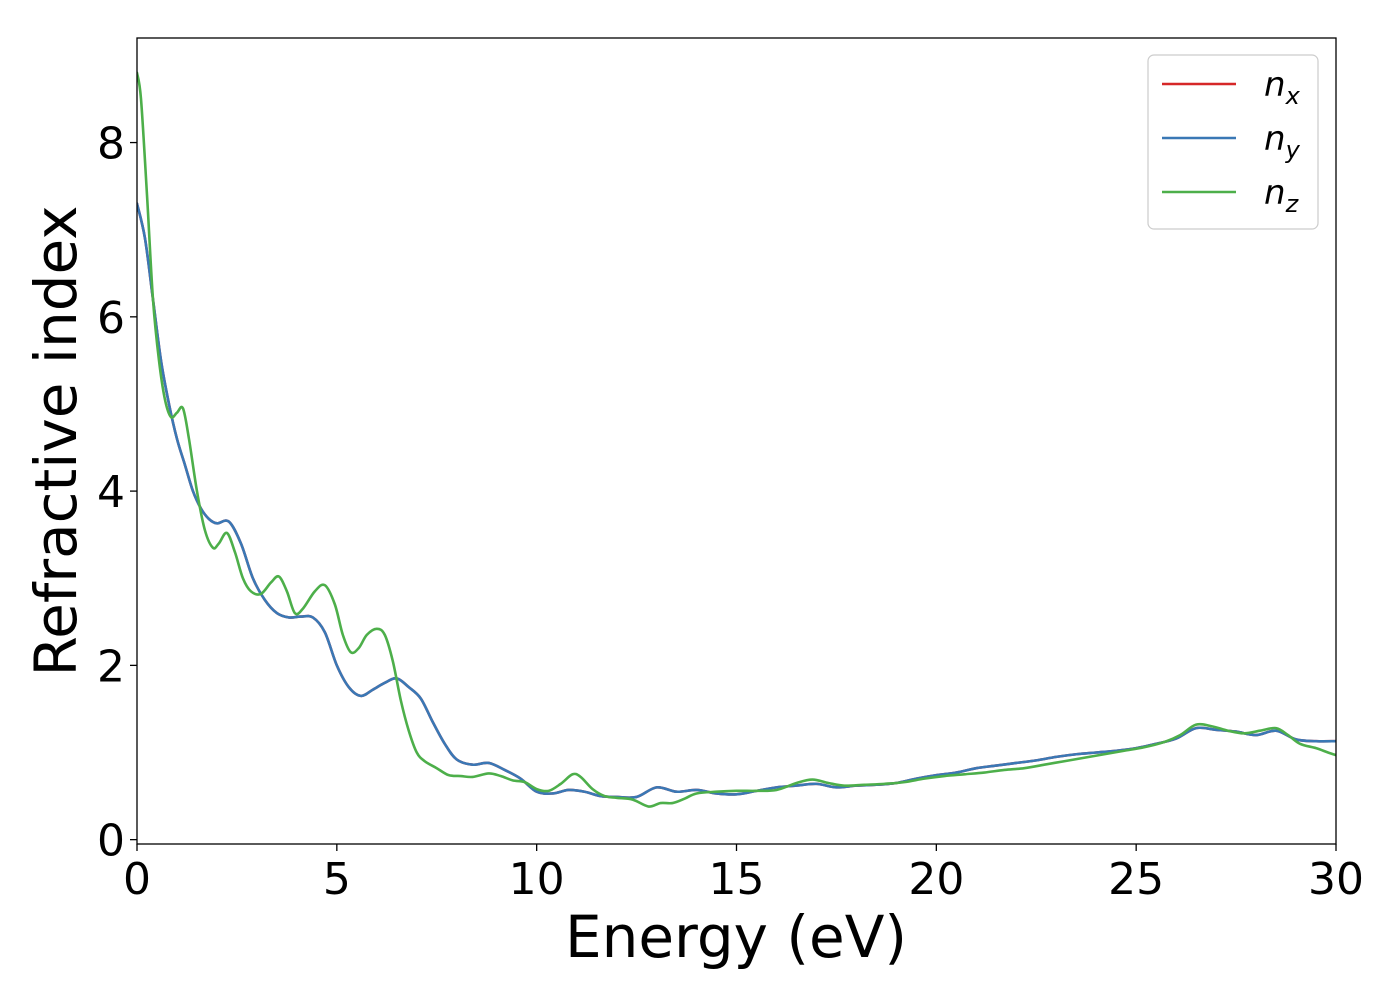 Image resolution: width=1400 pixels, height=1000 pixels. What do you see at coordinates (137, 879) in the screenshot?
I see `x-tick-label: 0` at bounding box center [137, 879].